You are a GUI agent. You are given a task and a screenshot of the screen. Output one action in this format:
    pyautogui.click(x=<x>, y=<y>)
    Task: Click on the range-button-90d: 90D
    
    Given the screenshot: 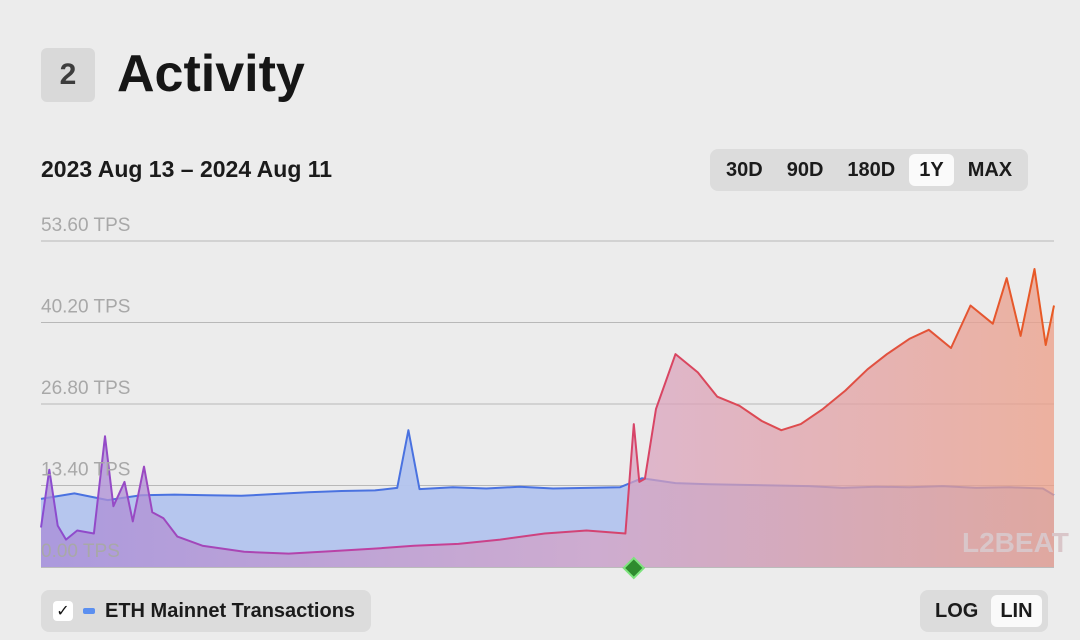 What is the action you would take?
    pyautogui.click(x=805, y=170)
    